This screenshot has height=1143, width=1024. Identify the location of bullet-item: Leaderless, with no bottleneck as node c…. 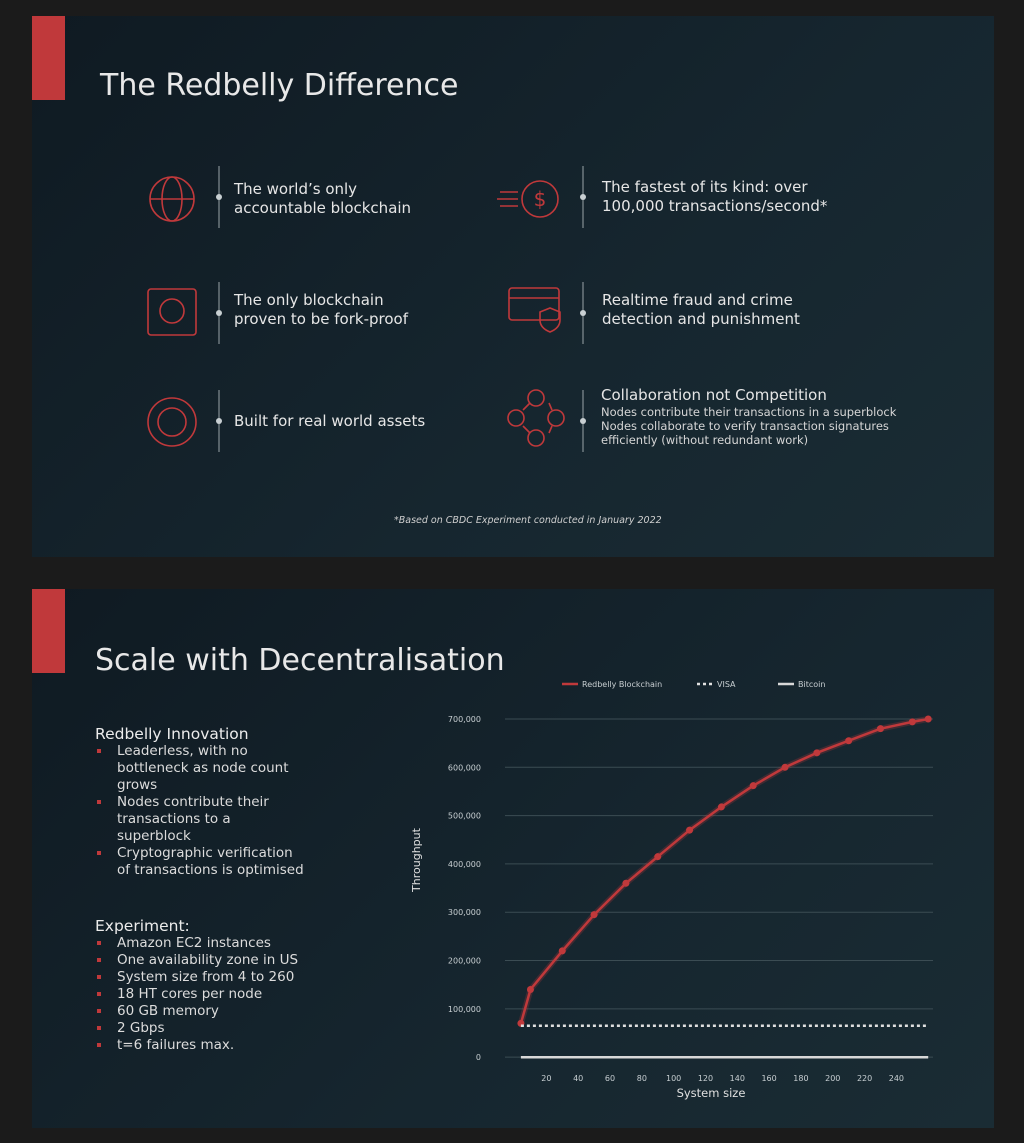
(200, 768).